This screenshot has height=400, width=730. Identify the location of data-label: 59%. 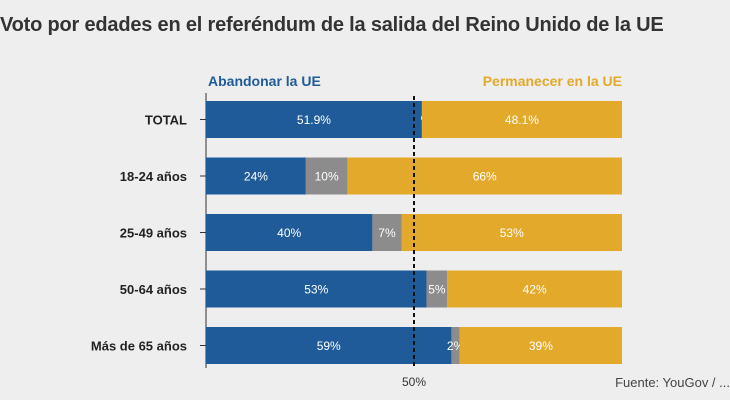
(329, 346).